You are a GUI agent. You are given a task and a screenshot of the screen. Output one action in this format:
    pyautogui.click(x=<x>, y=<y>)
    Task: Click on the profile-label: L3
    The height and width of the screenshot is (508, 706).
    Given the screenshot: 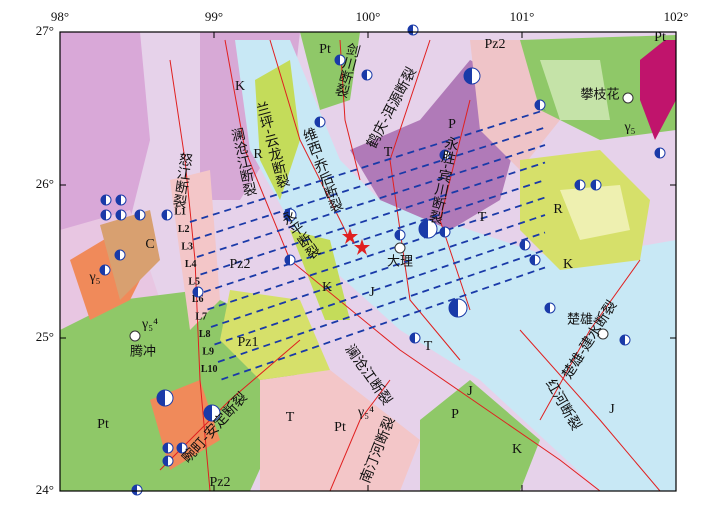 What is the action you would take?
    pyautogui.click(x=187, y=246)
    